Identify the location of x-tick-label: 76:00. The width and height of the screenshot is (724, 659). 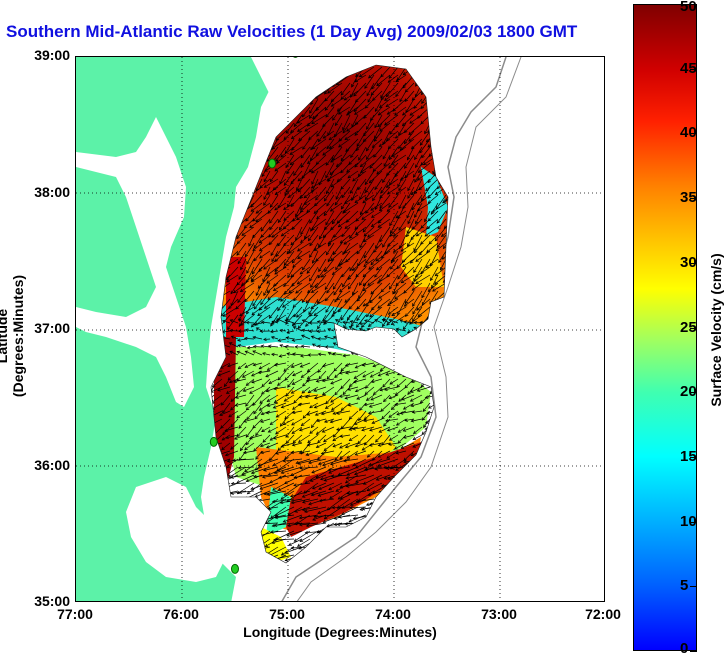
(181, 614).